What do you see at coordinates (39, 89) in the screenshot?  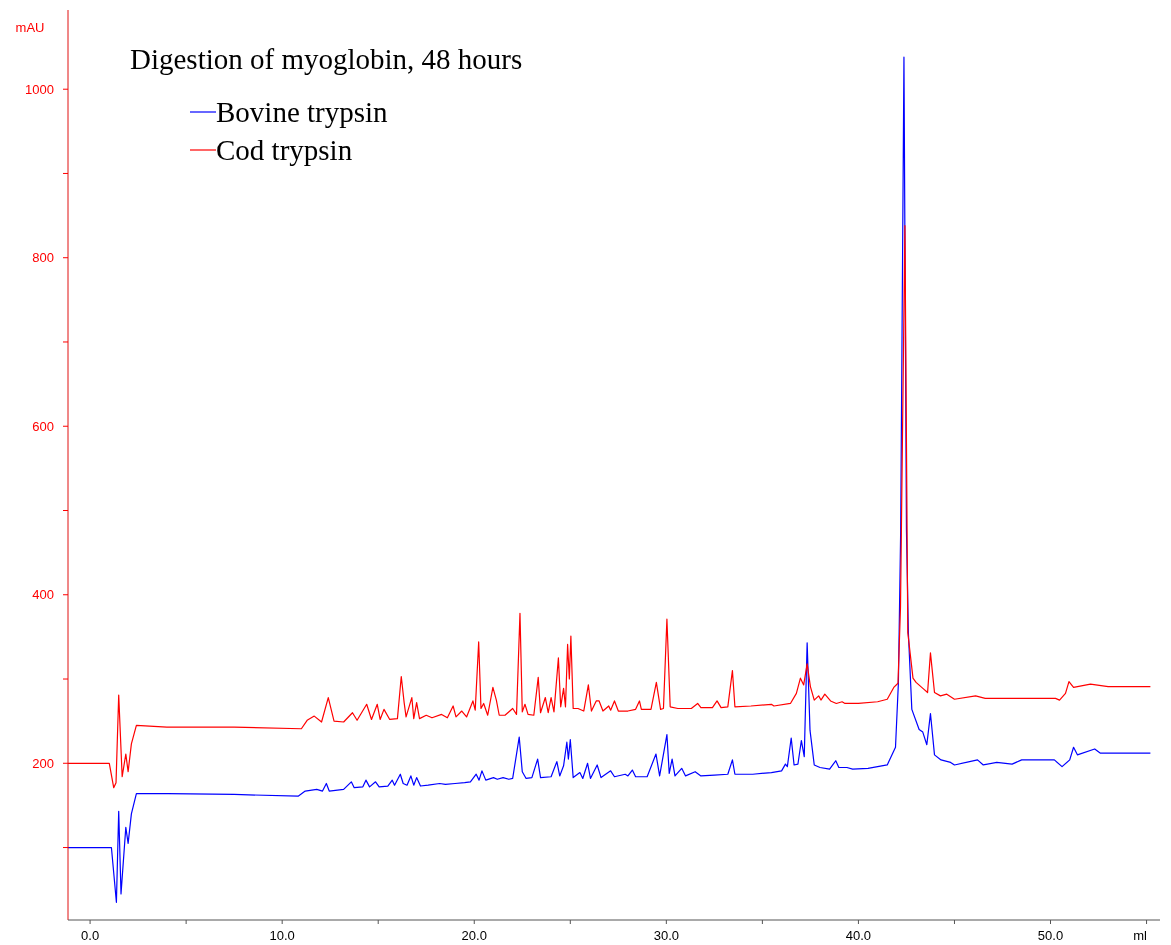 I see `y-tick-label: 1000` at bounding box center [39, 89].